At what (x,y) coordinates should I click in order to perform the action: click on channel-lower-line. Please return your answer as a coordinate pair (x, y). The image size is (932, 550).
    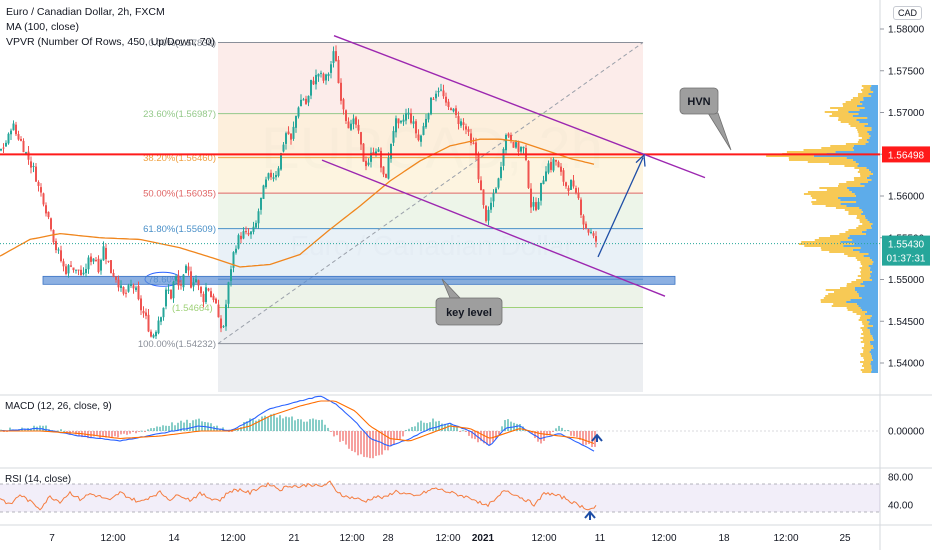
    Looking at the image, I should click on (493, 228).